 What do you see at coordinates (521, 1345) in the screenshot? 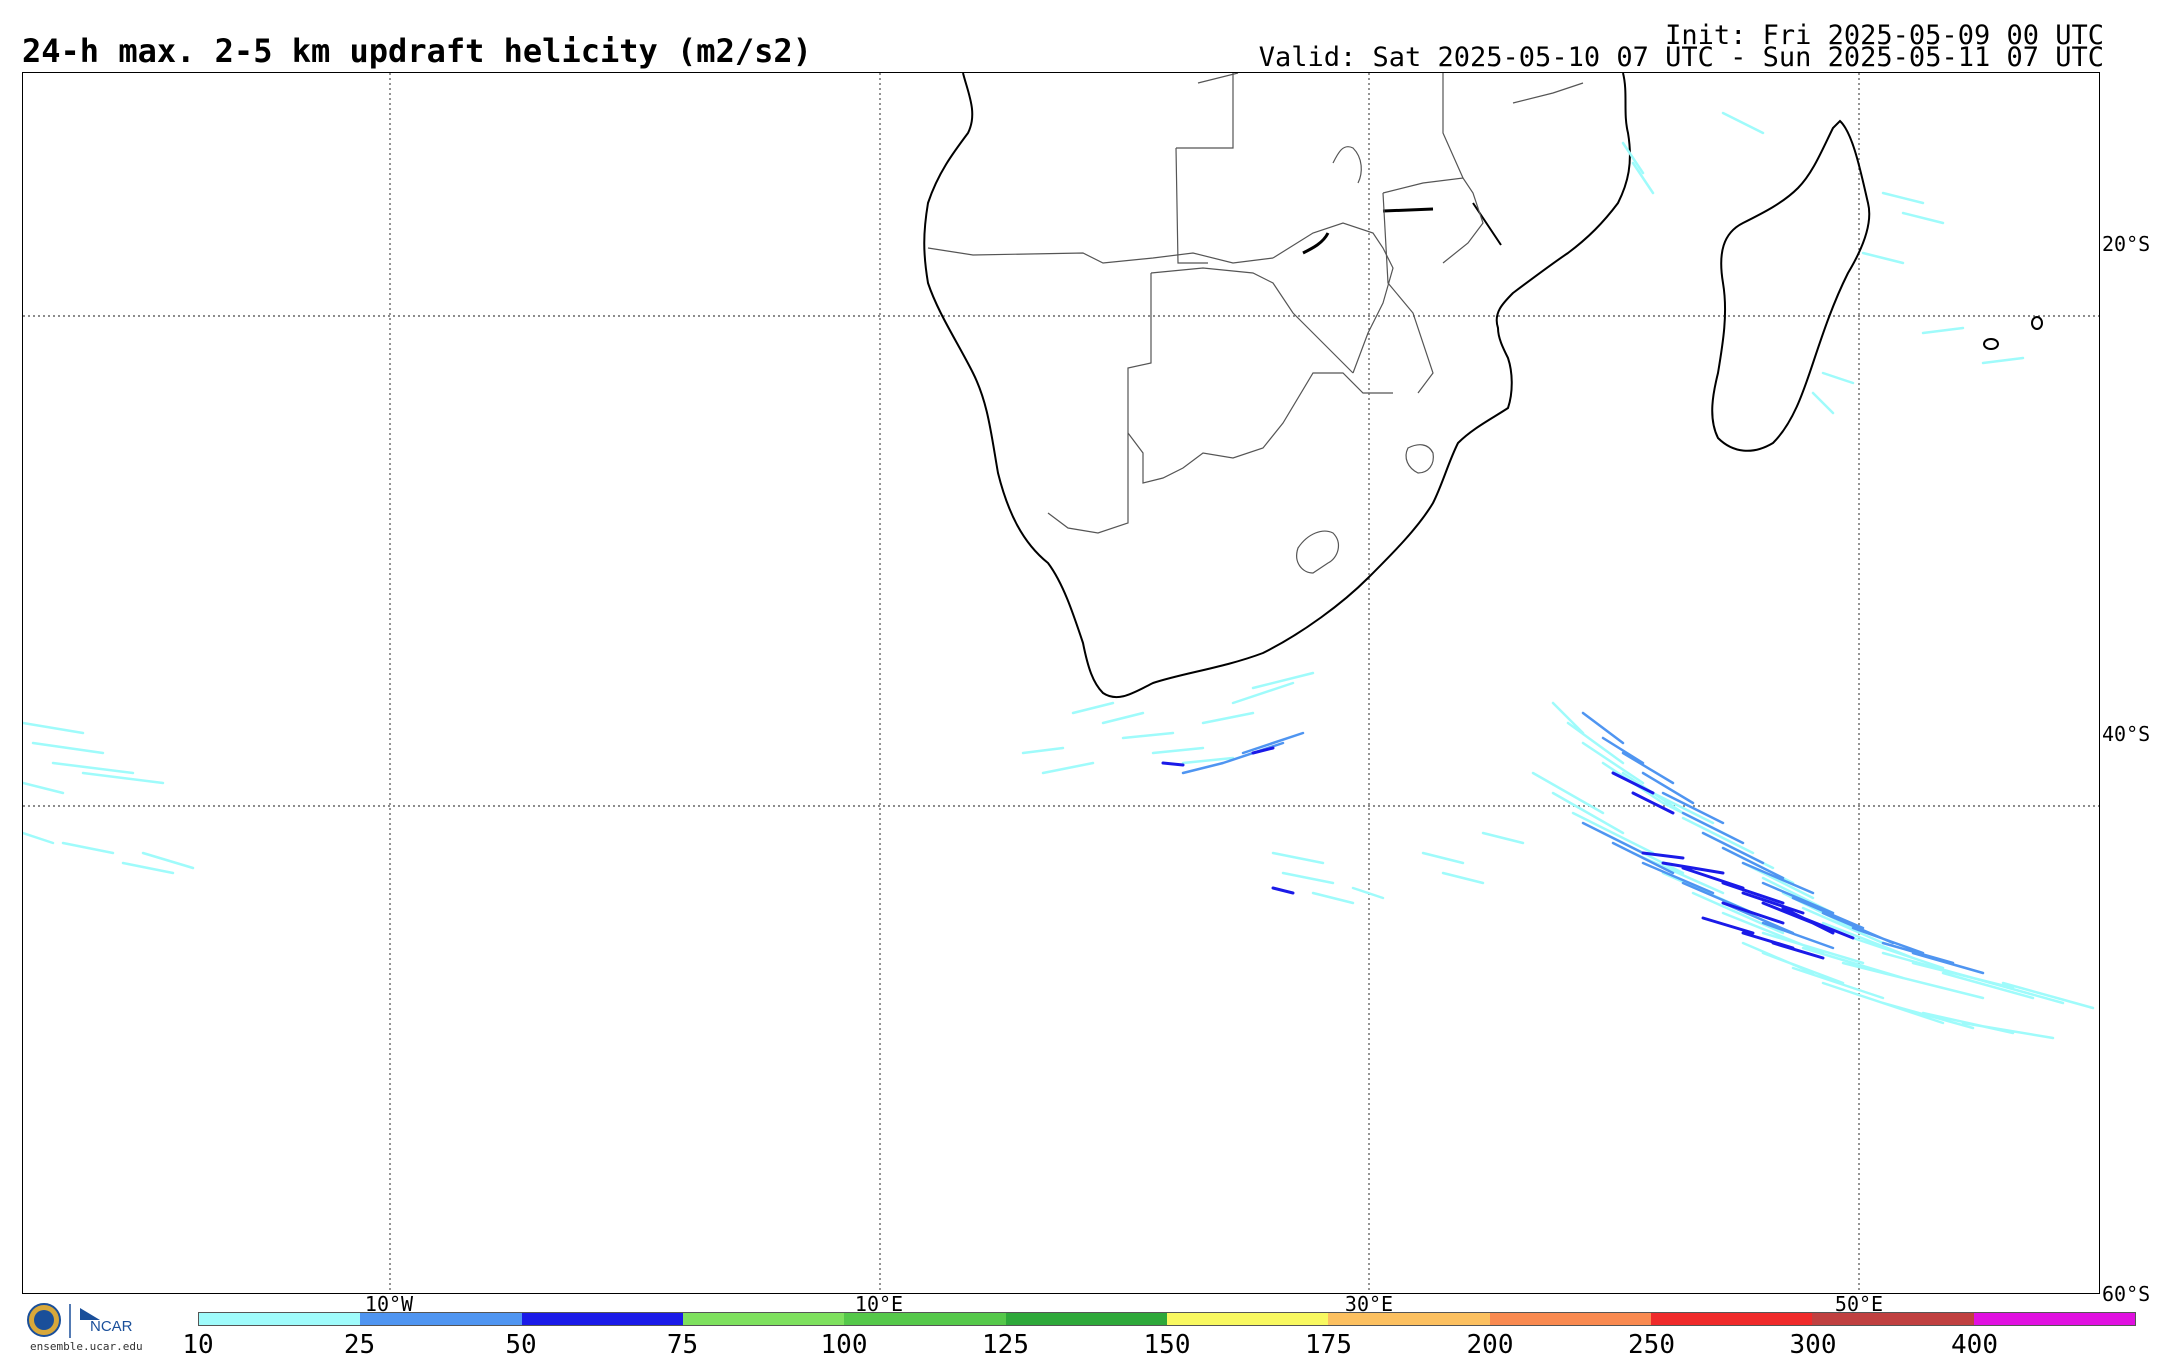
I see `colorbar-label: 50` at bounding box center [521, 1345].